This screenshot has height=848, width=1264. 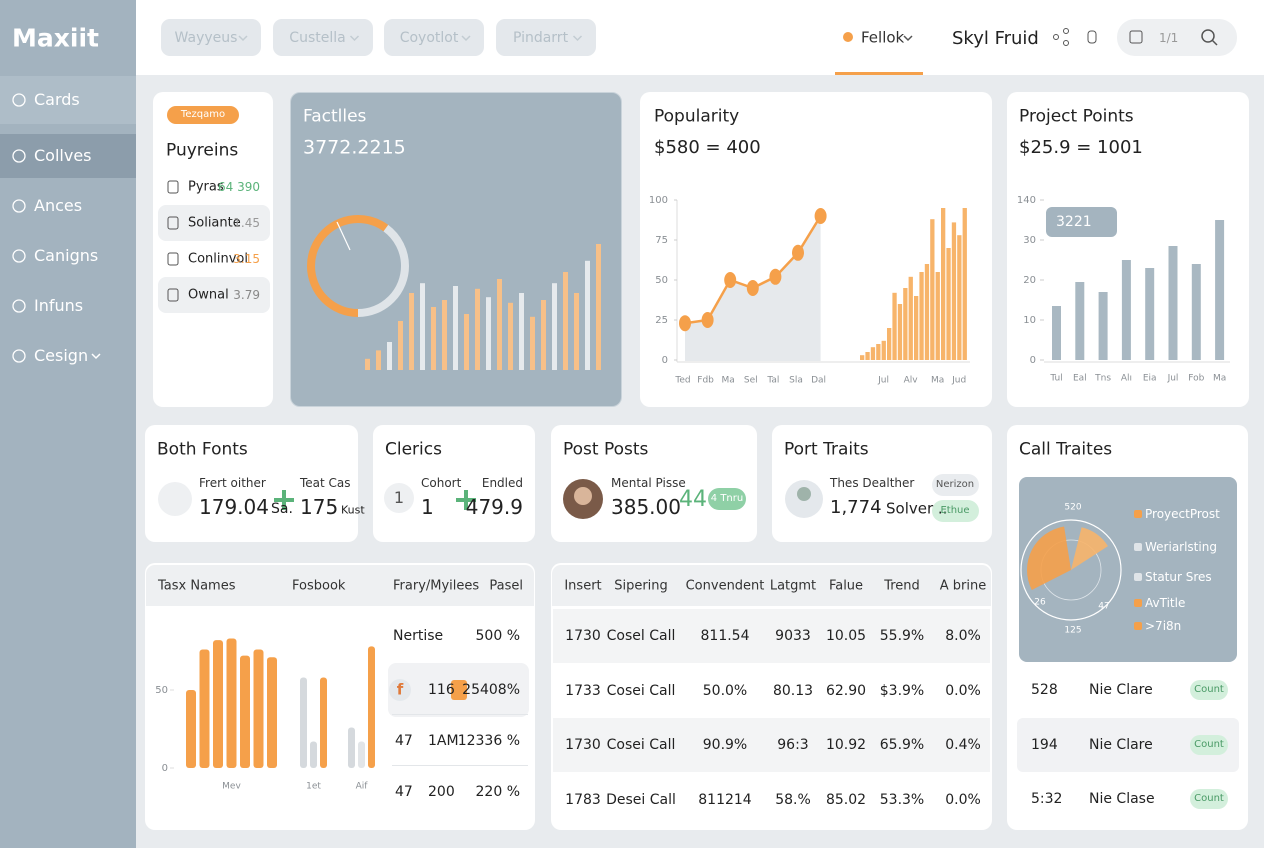 What do you see at coordinates (61, 355) in the screenshot?
I see `nav-item: Cesign` at bounding box center [61, 355].